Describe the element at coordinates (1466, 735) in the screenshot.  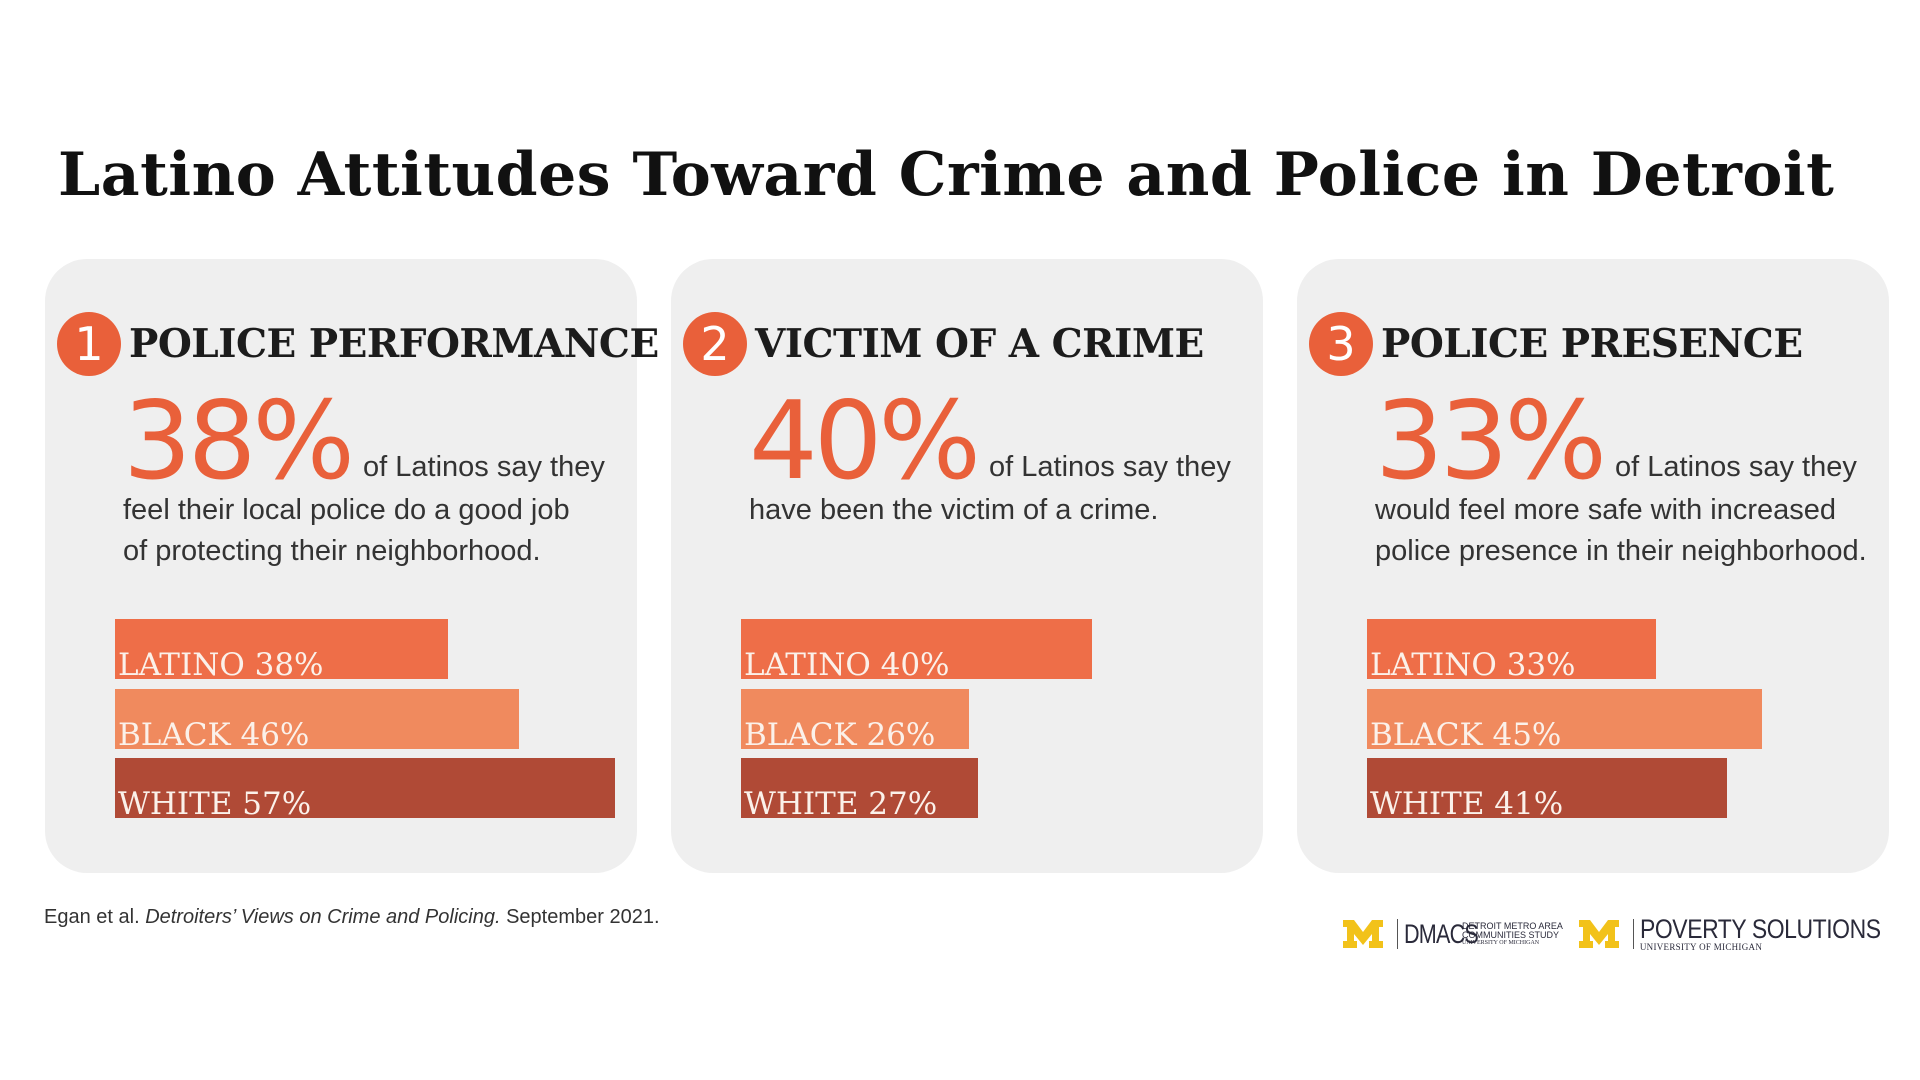
I see `bar-label: BLACK 45%` at that location.